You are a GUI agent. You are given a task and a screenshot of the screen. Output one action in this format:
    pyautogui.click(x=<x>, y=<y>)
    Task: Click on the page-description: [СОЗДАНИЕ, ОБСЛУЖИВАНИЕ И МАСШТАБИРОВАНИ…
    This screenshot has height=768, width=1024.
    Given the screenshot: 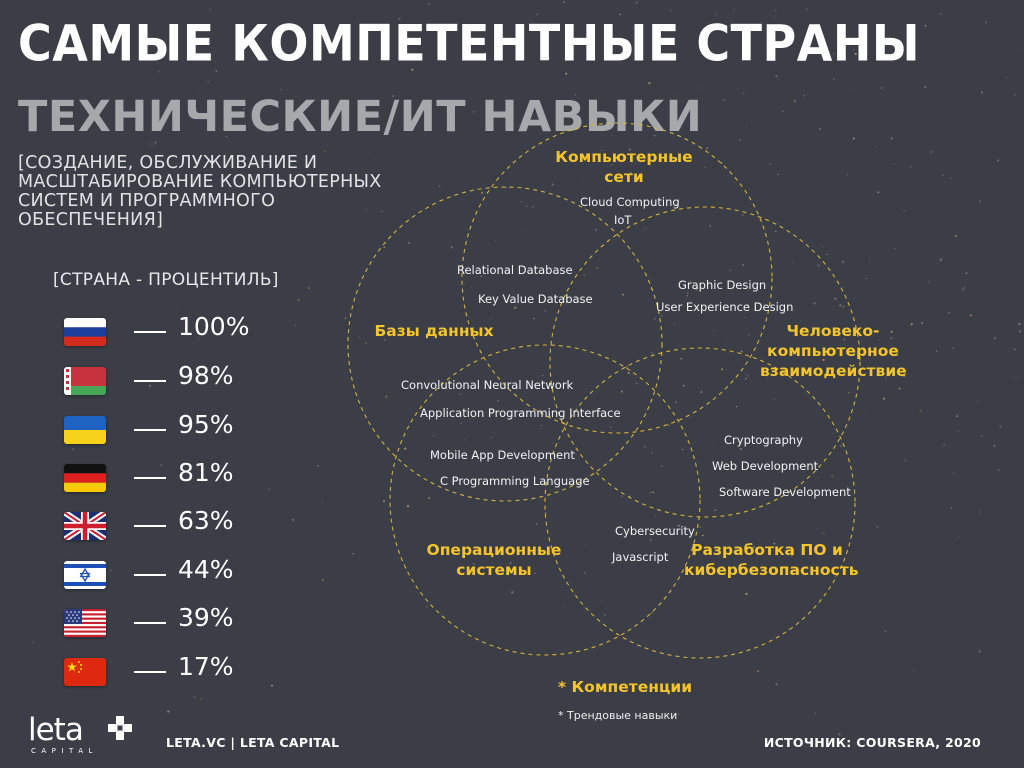 What is the action you would take?
    pyautogui.click(x=200, y=191)
    